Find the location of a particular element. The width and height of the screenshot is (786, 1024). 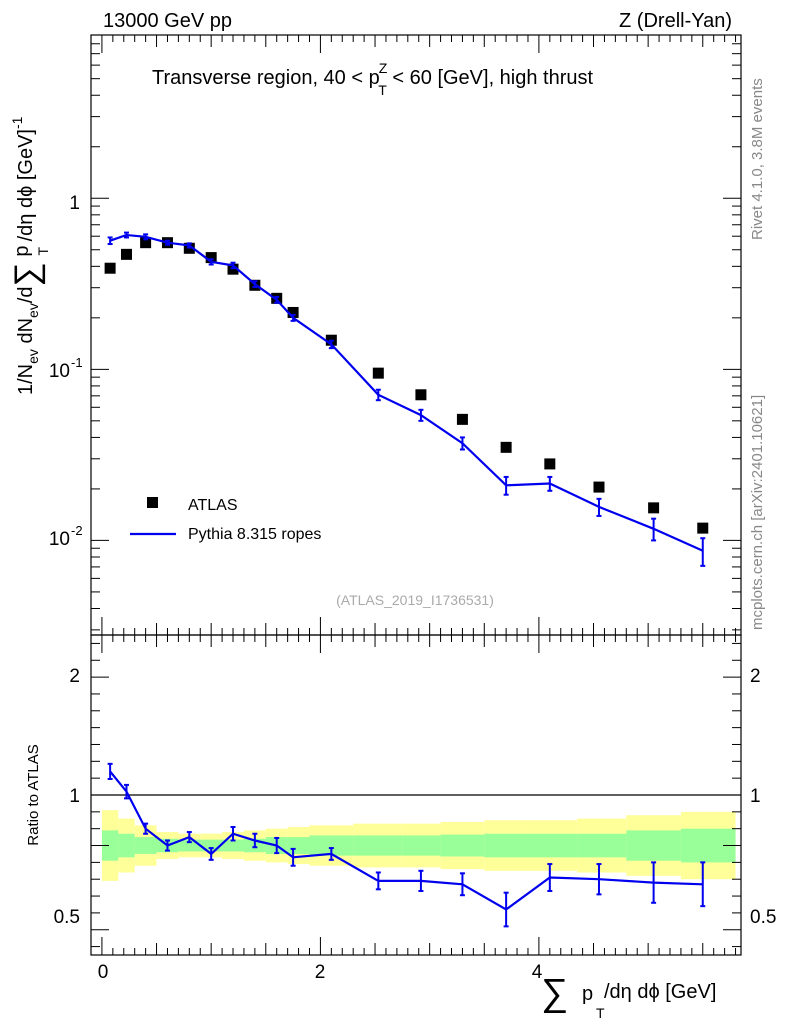

x-axis-label: ∑ p T /dη dϕ [GeV] is located at coordinates (628, 996).